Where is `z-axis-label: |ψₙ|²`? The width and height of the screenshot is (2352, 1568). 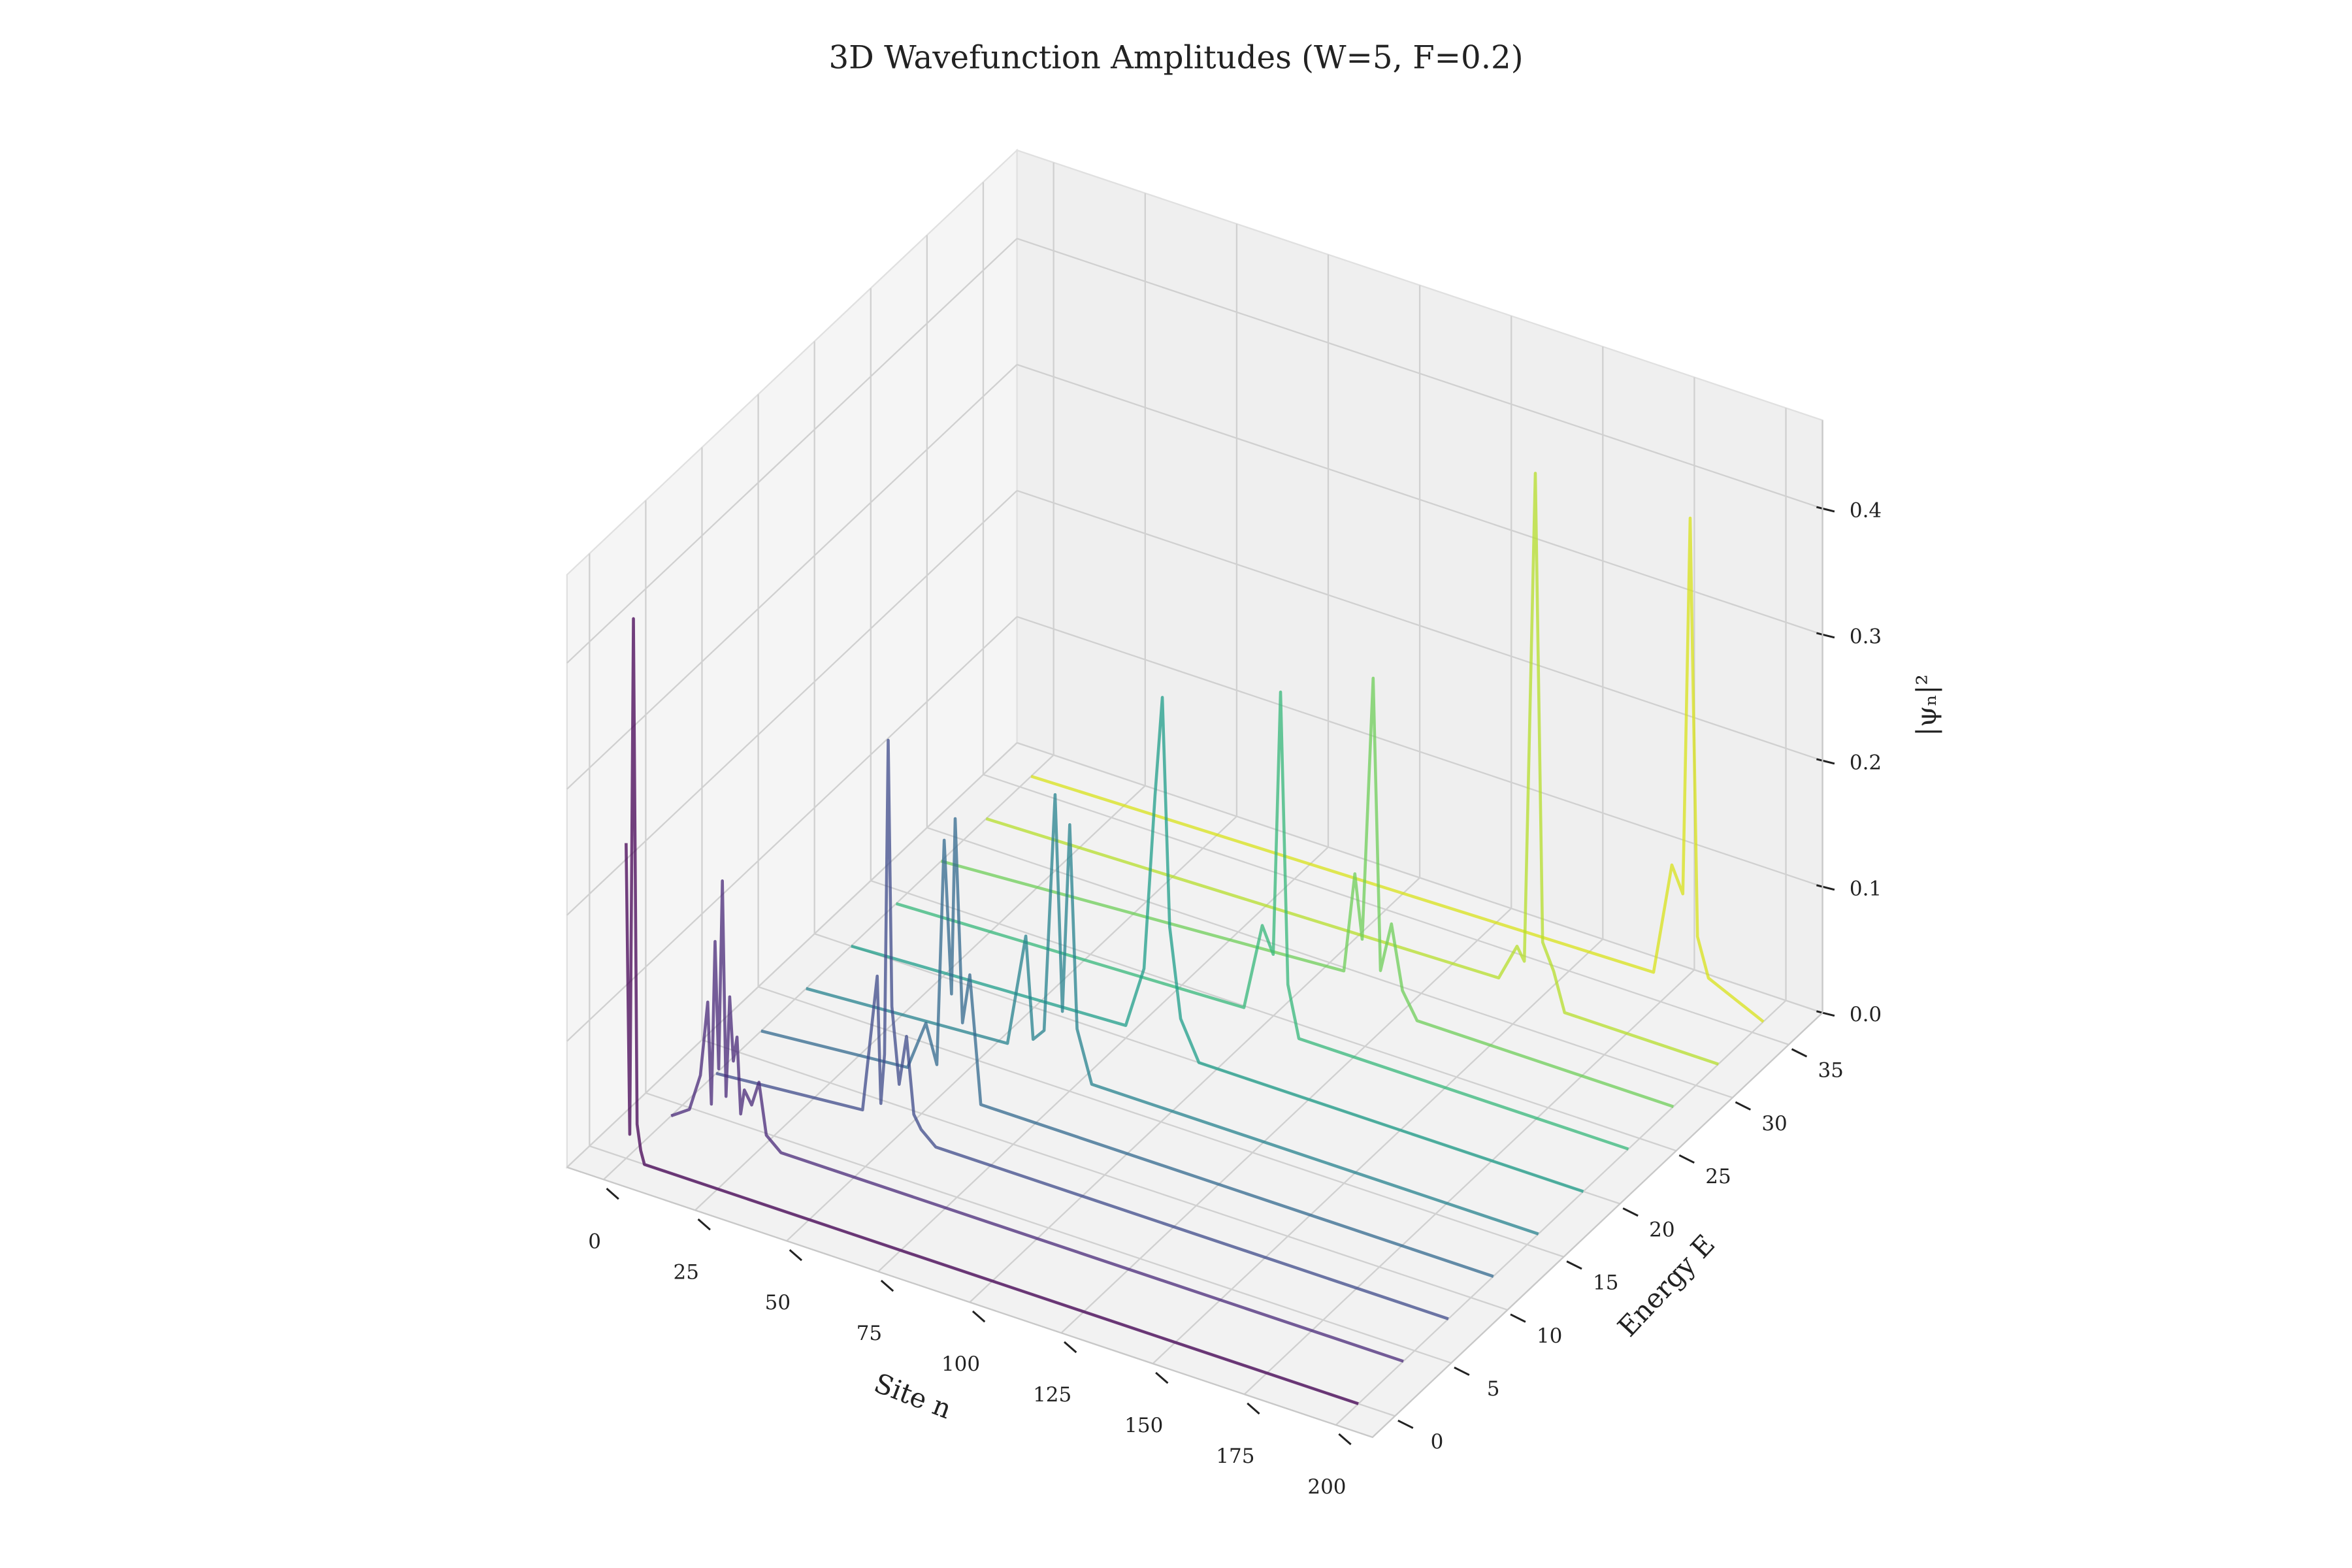
z-axis-label: |ψₙ|² is located at coordinates (1926, 705).